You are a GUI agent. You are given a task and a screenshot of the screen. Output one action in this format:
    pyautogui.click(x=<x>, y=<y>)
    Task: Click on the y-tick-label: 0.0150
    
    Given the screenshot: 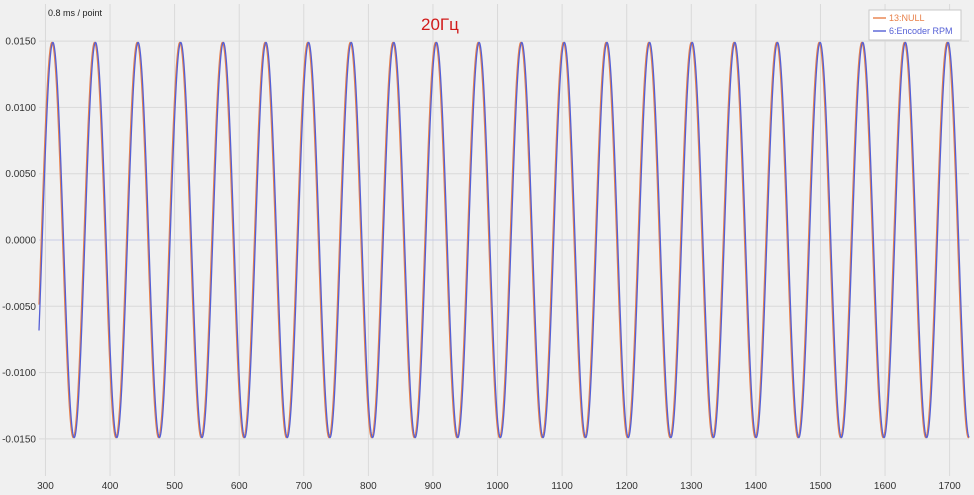 What is the action you would take?
    pyautogui.click(x=20, y=42)
    